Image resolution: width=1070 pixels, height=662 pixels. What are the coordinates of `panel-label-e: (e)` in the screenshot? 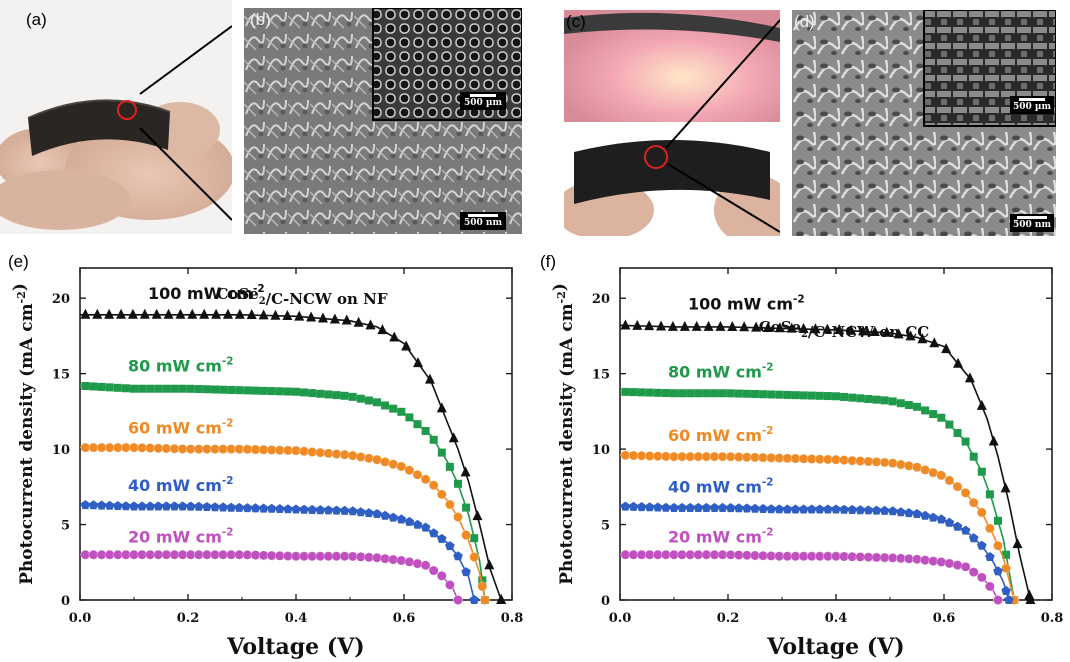 It's located at (18, 261).